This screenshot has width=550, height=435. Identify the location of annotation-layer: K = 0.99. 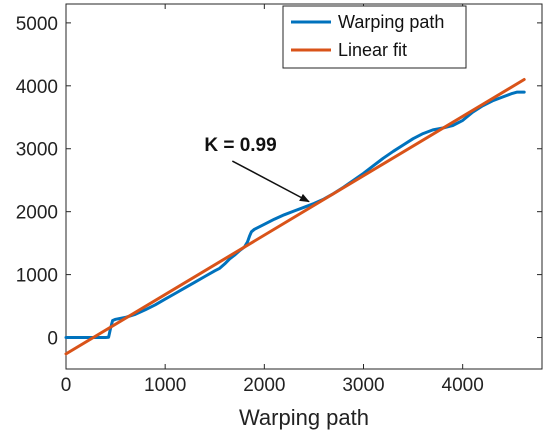
(257, 169).